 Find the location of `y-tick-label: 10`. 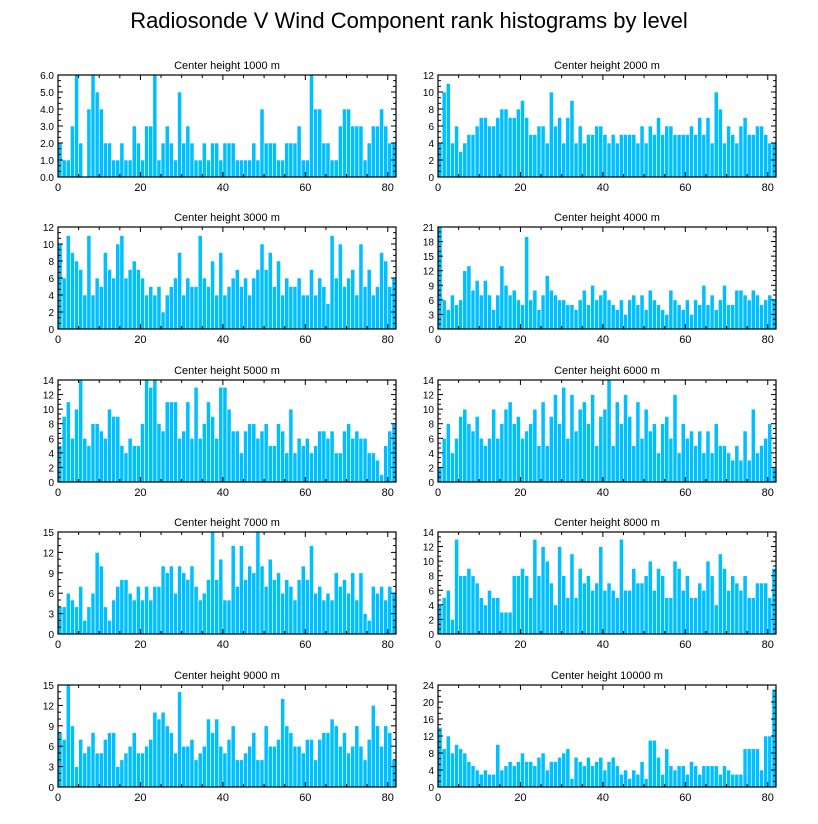

y-tick-label: 10 is located at coordinates (429, 410).